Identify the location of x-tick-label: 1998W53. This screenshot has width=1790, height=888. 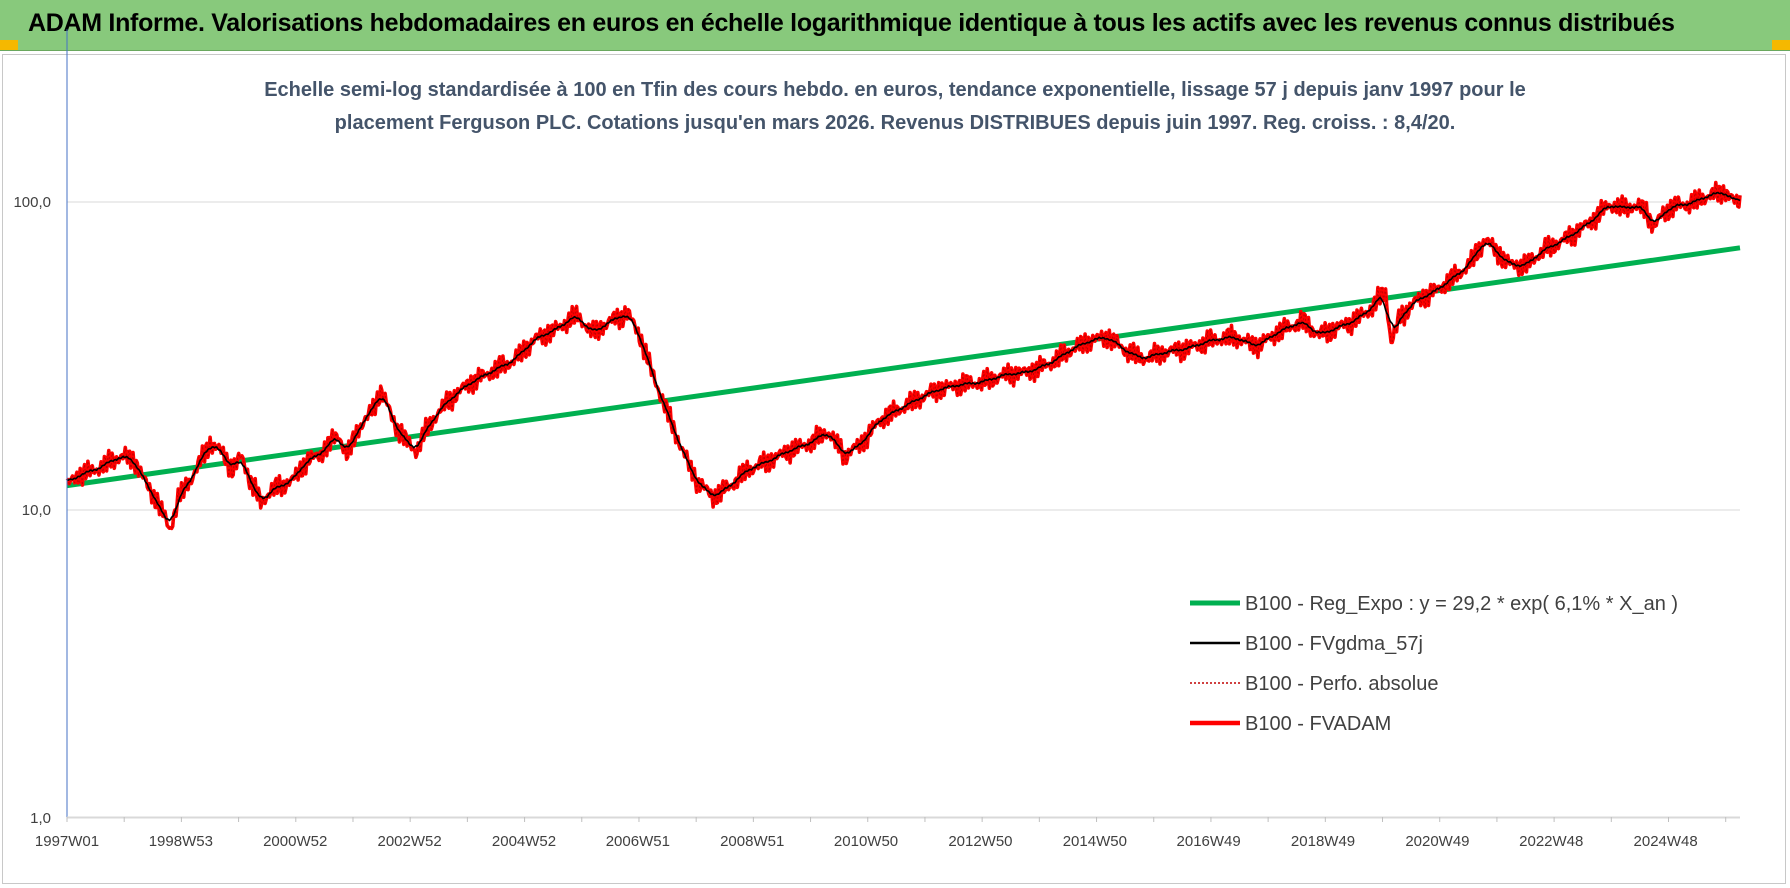
(181, 841).